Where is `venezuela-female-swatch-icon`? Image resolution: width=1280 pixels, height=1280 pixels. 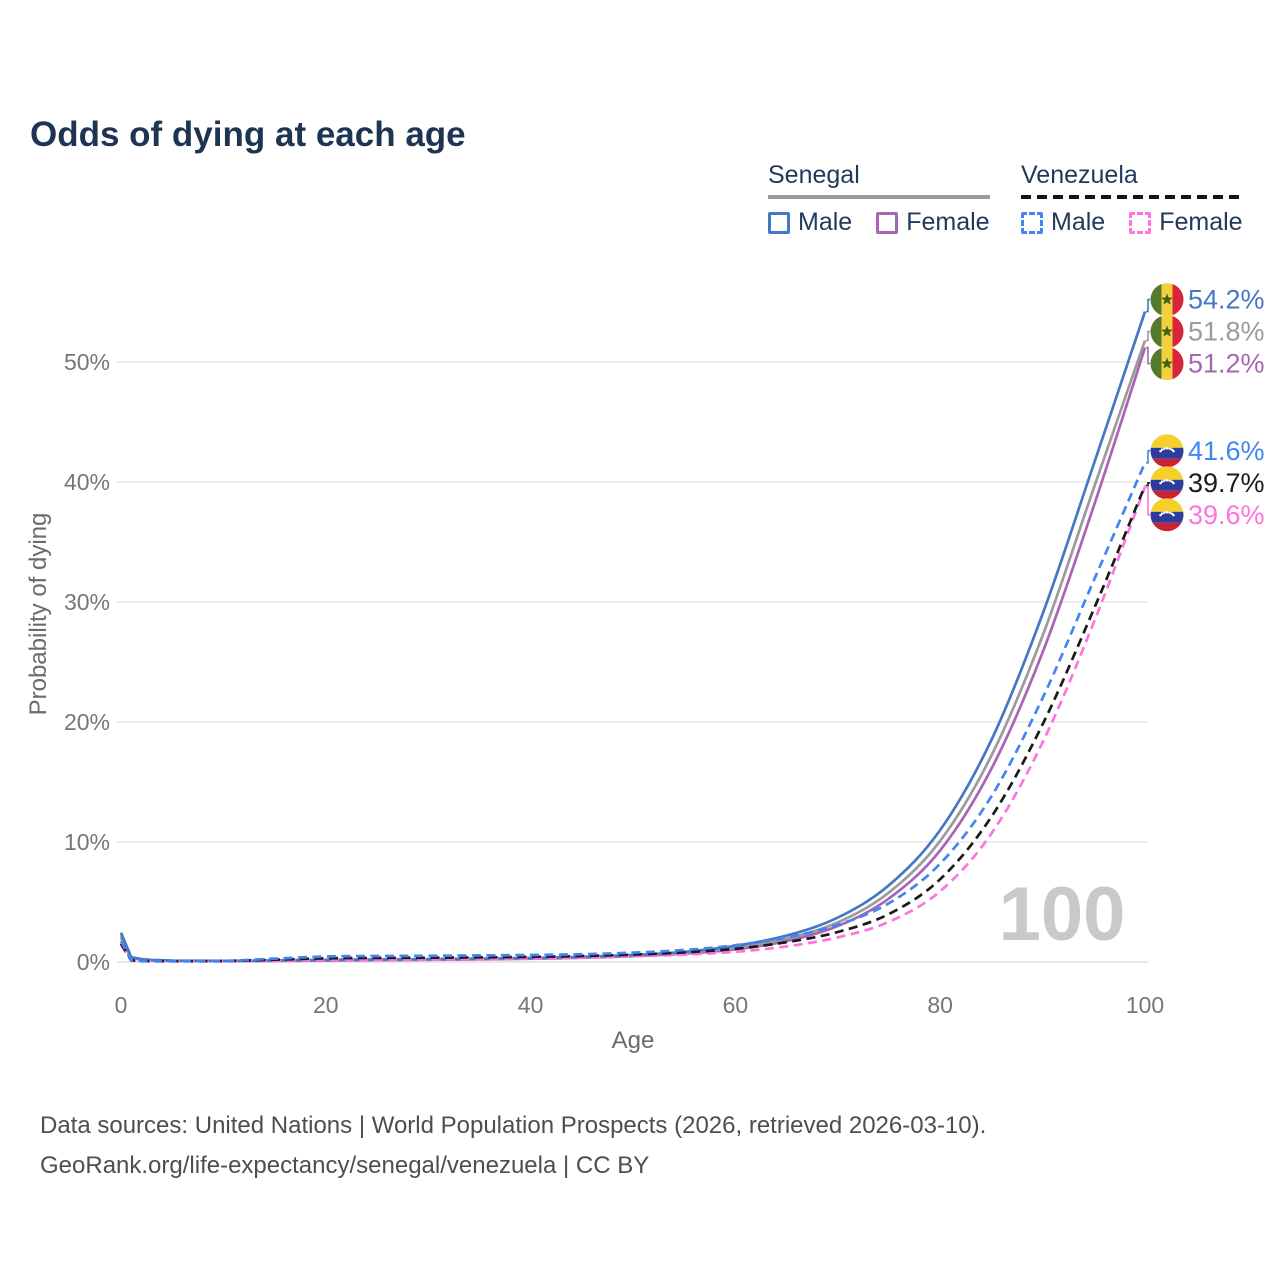
venezuela-female-swatch-icon is located at coordinates (1140, 222).